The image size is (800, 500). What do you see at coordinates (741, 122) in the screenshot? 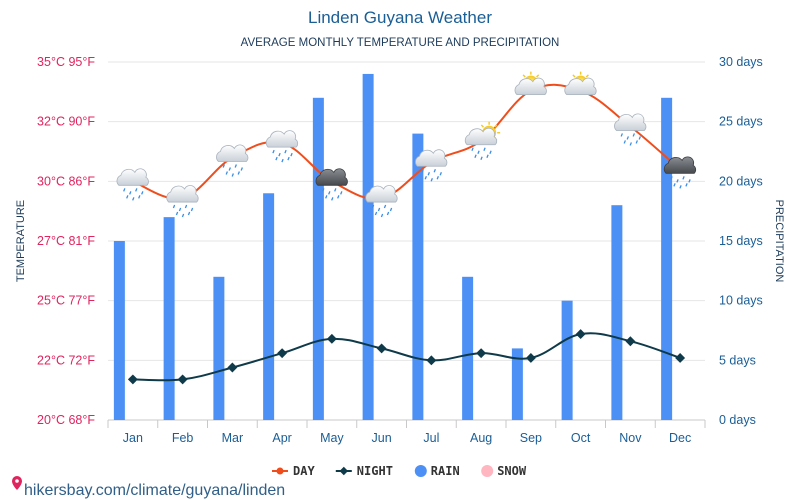
I see `precipitation-tick-label: 25 days` at bounding box center [741, 122].